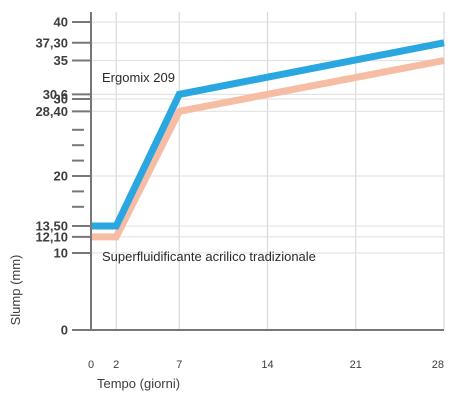  Describe the element at coordinates (61, 60) in the screenshot. I see `y-tick-label: 35` at that location.